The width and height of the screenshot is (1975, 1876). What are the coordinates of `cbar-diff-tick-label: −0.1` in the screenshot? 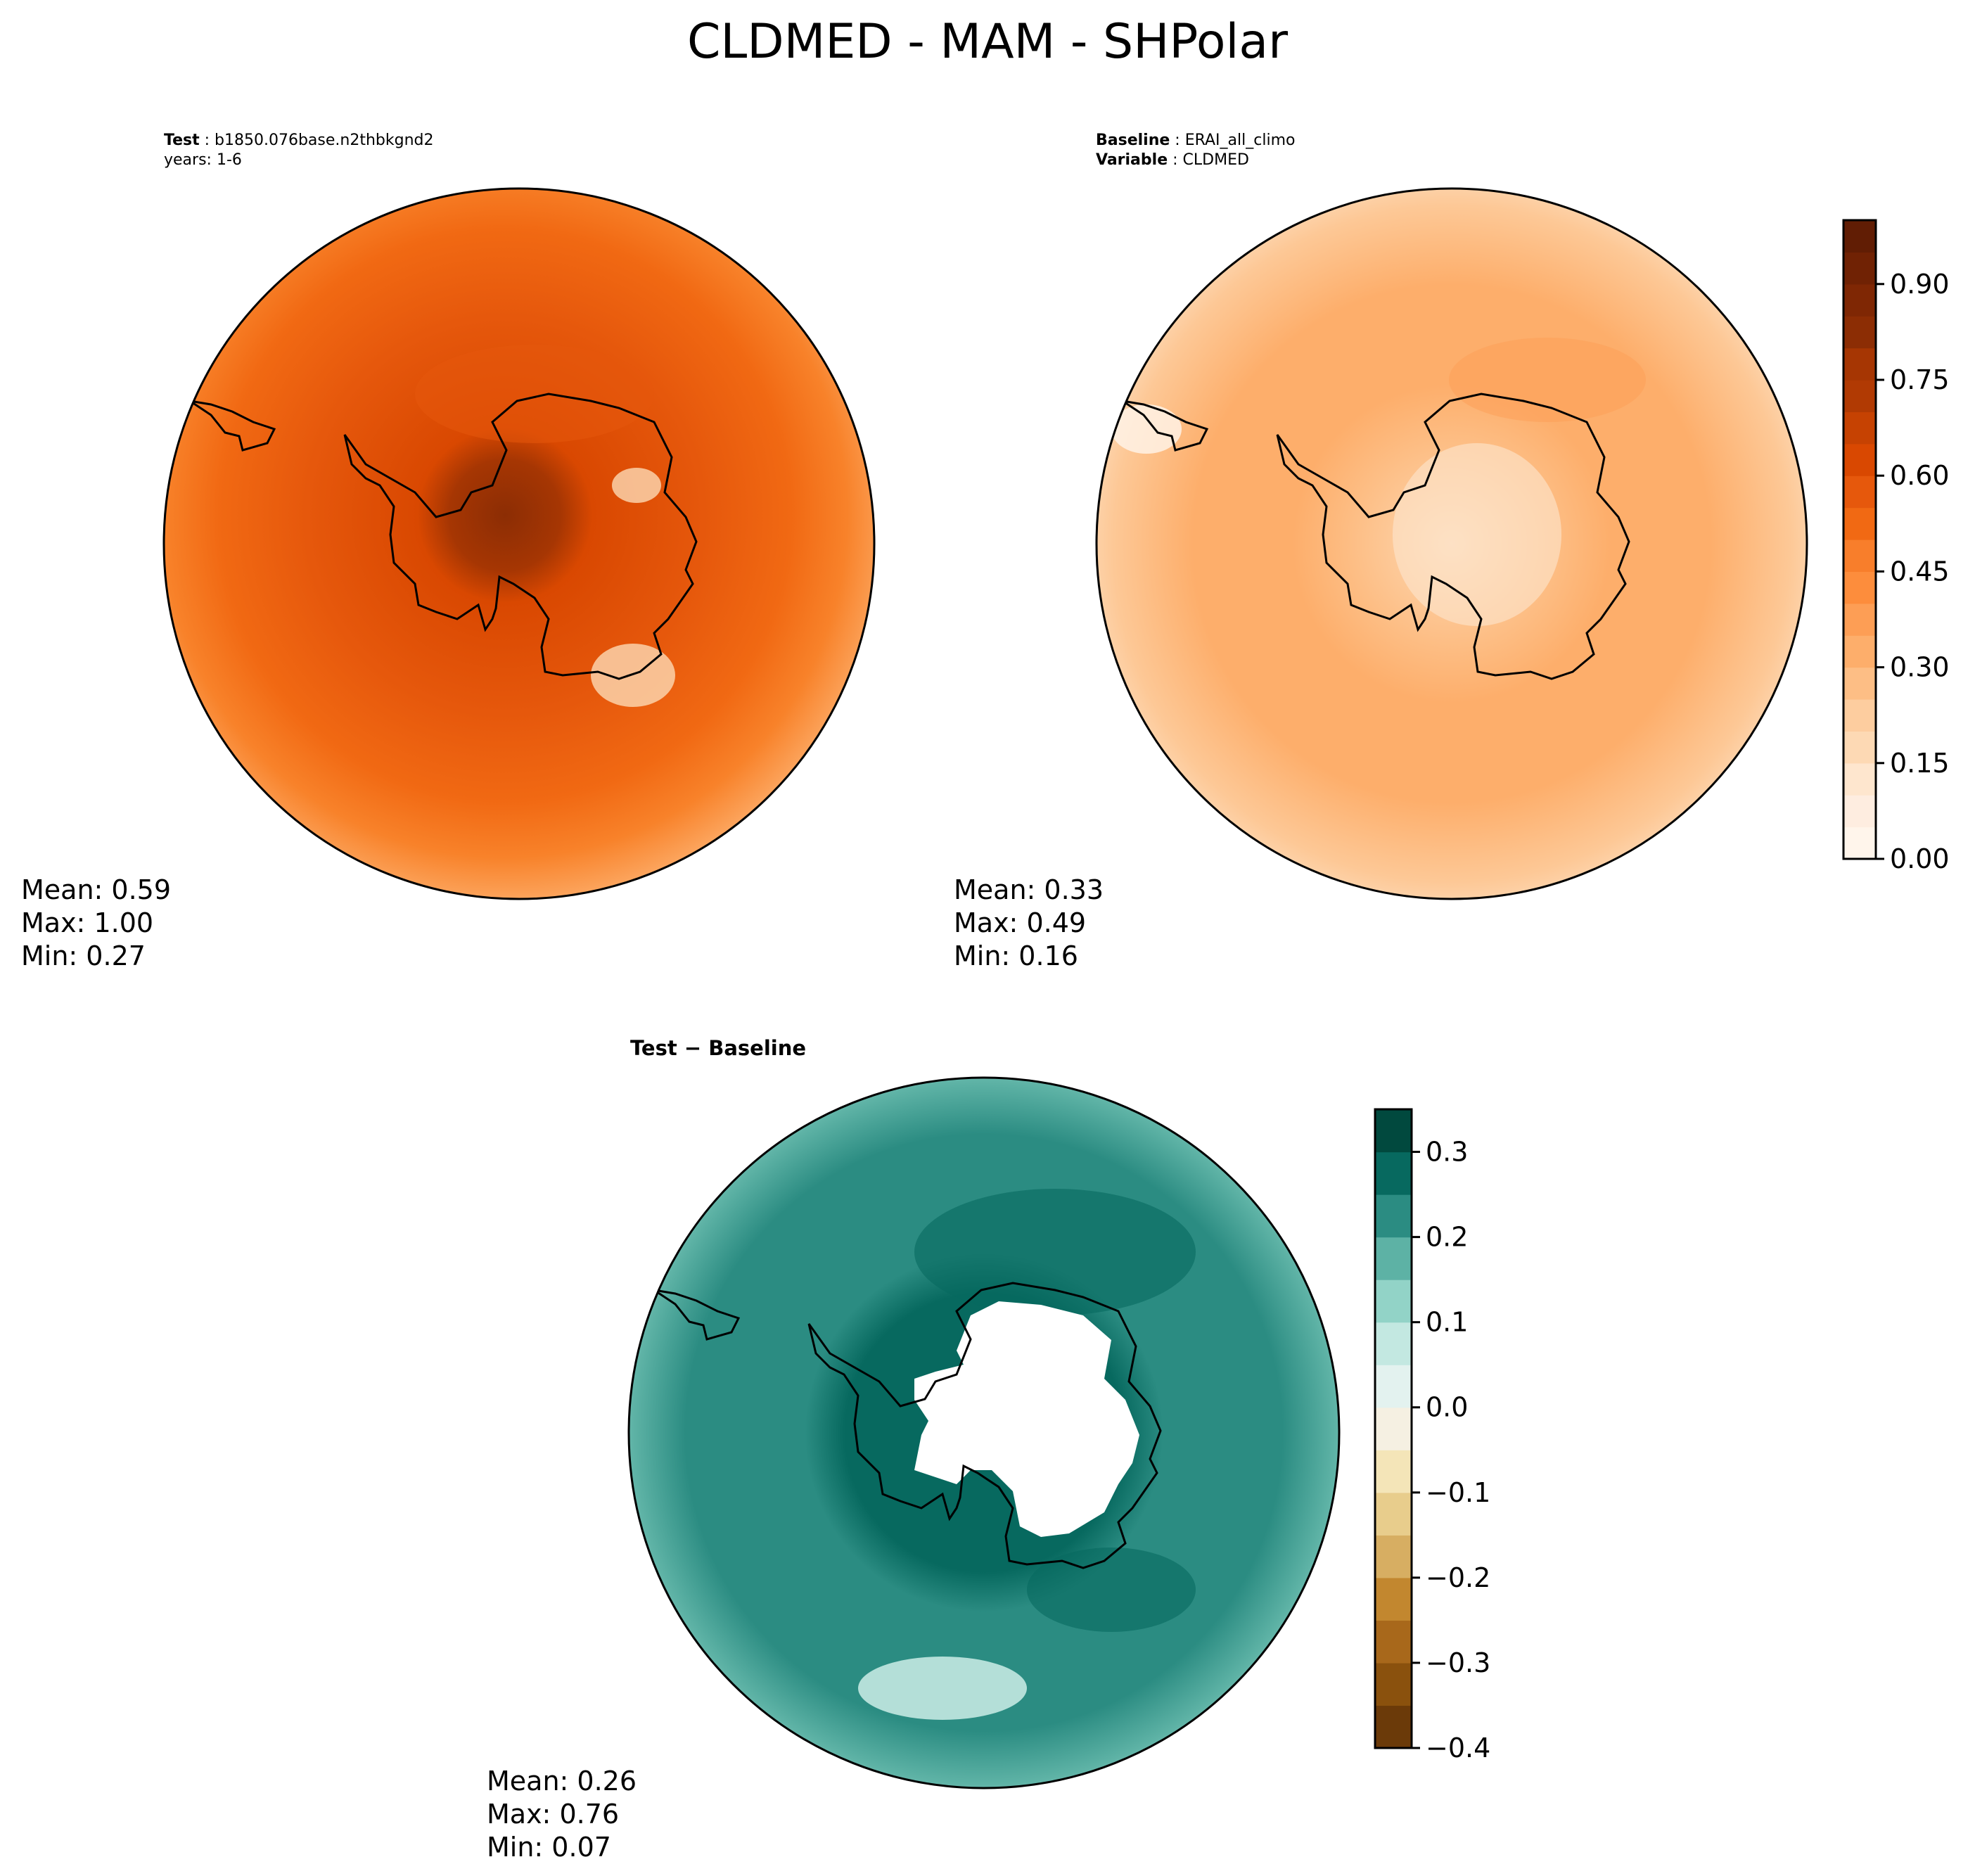 It's located at (1458, 1492).